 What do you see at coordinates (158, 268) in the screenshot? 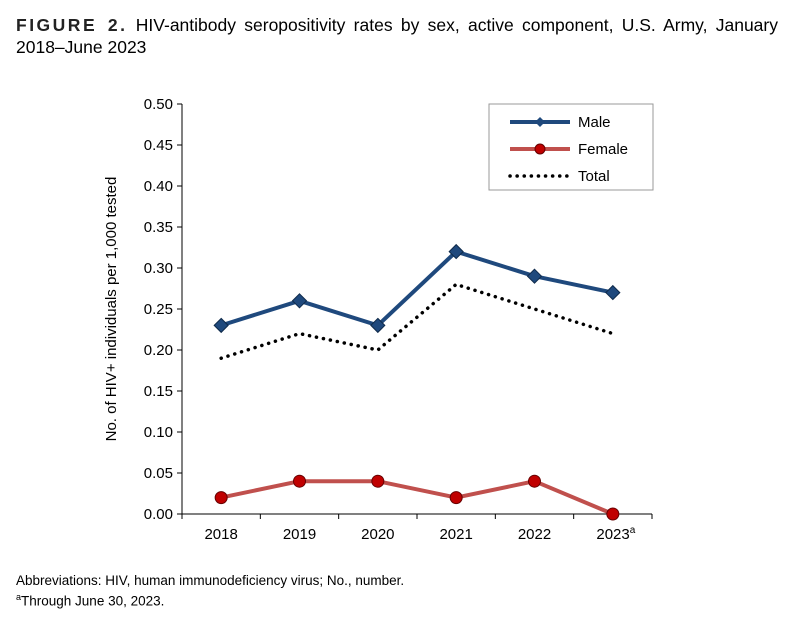
I see `y-tick-label: 0.30` at bounding box center [158, 268].